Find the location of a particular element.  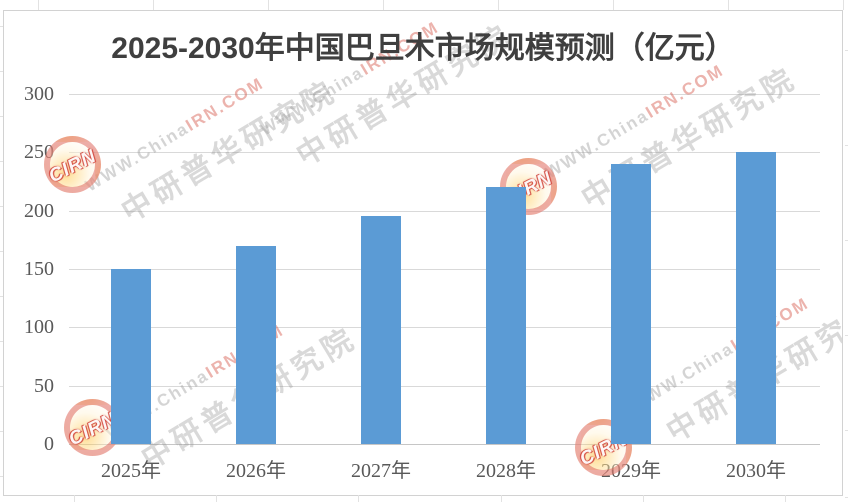

x-axis-line is located at coordinates (444, 444).